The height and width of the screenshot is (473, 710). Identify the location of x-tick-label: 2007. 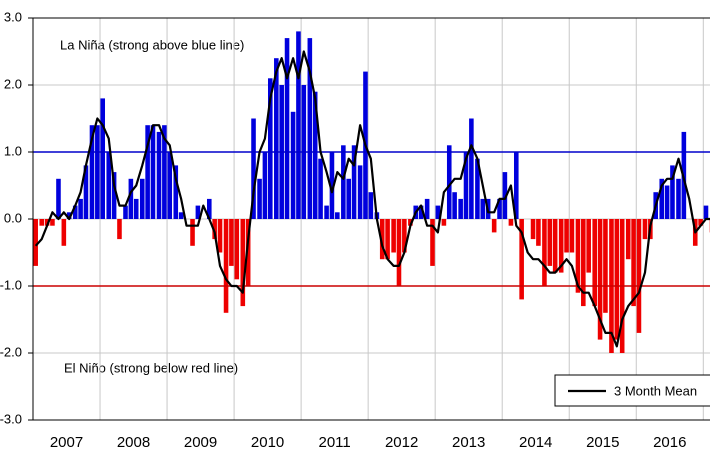
(66, 442).